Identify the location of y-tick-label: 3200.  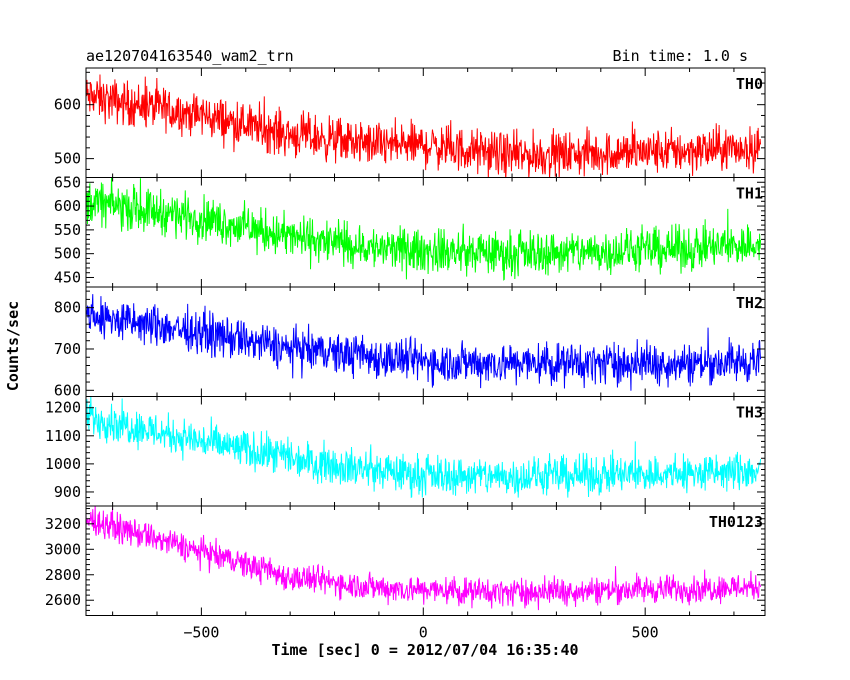
(63, 524).